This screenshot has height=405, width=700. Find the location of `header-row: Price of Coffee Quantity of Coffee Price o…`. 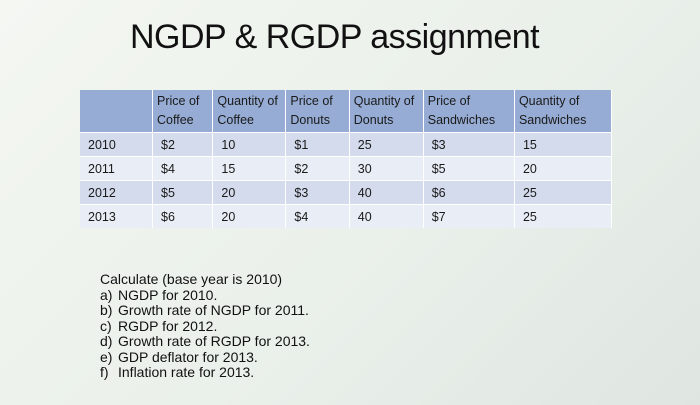

header-row: Price of Coffee Quantity of Coffee Price o… is located at coordinates (346, 111).